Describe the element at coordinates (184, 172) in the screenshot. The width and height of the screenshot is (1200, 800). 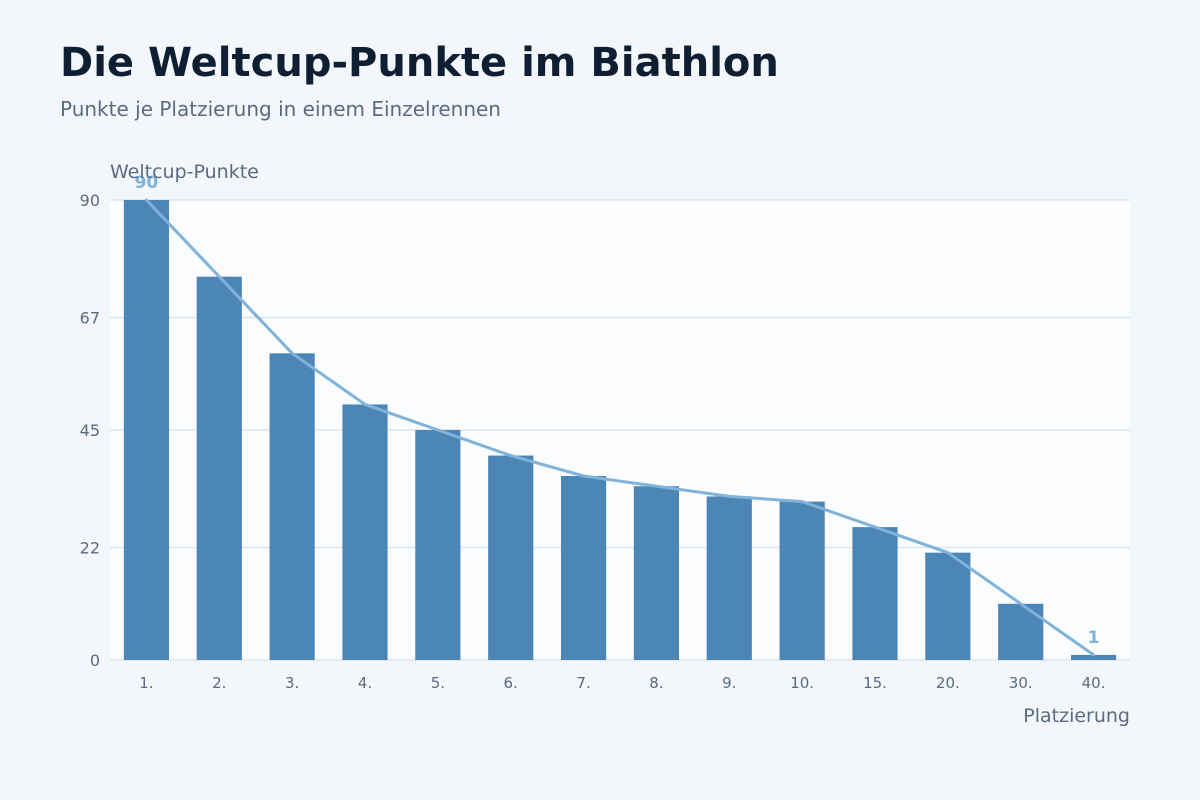
I see `y-axis-title: Weltcup-Punkte` at that location.